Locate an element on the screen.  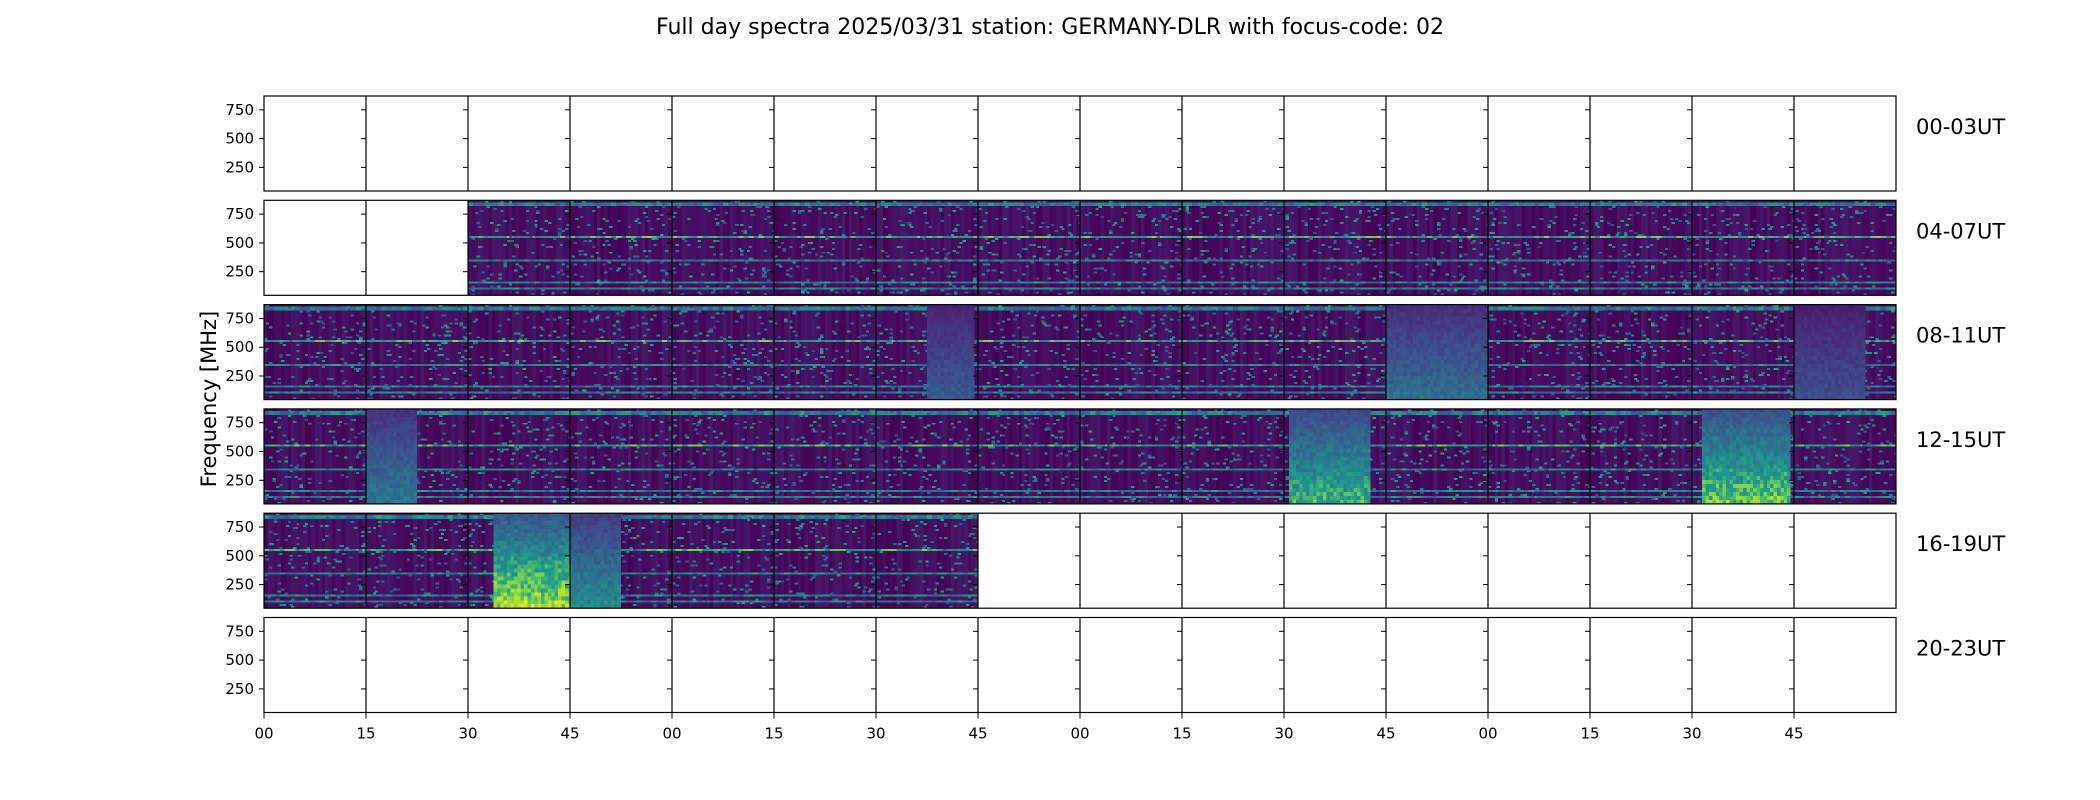
row-label: 12-15UT is located at coordinates (1960, 440).